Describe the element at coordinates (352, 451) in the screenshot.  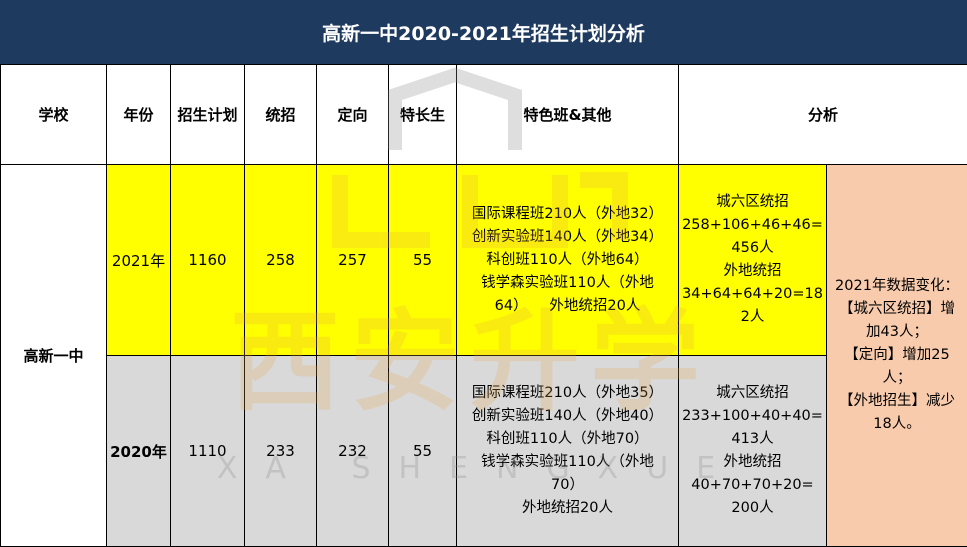
I see `directed-cell: 232` at that location.